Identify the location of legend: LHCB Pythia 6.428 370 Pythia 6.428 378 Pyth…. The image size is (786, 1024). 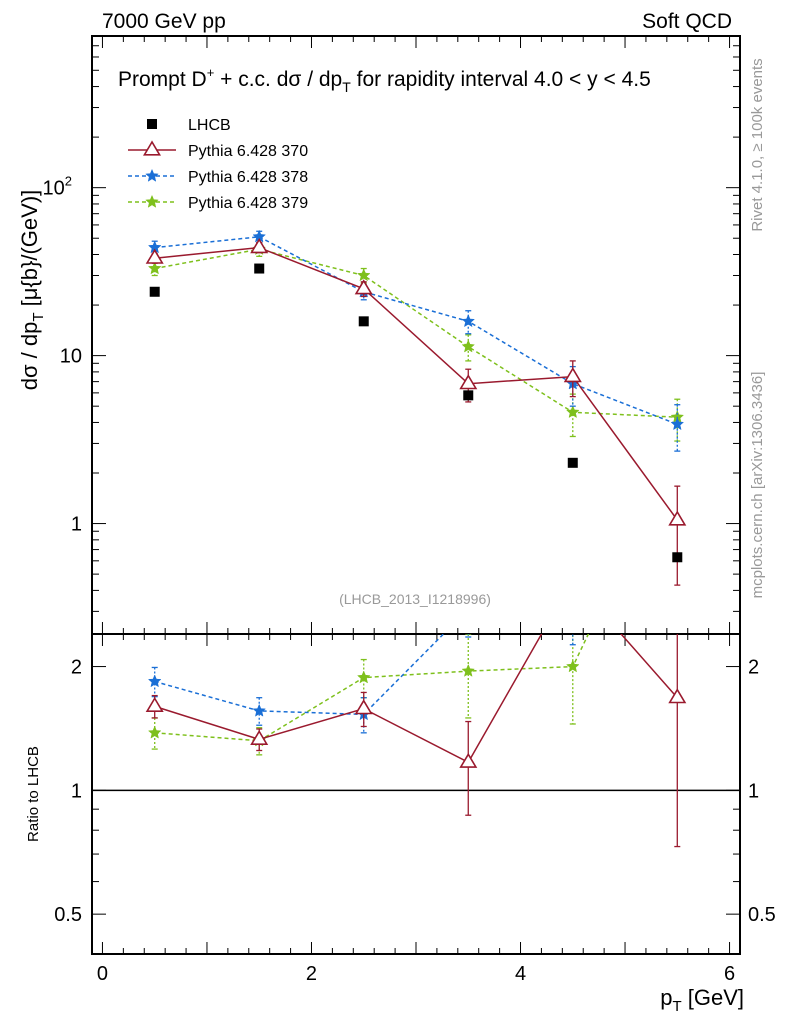
(218, 164).